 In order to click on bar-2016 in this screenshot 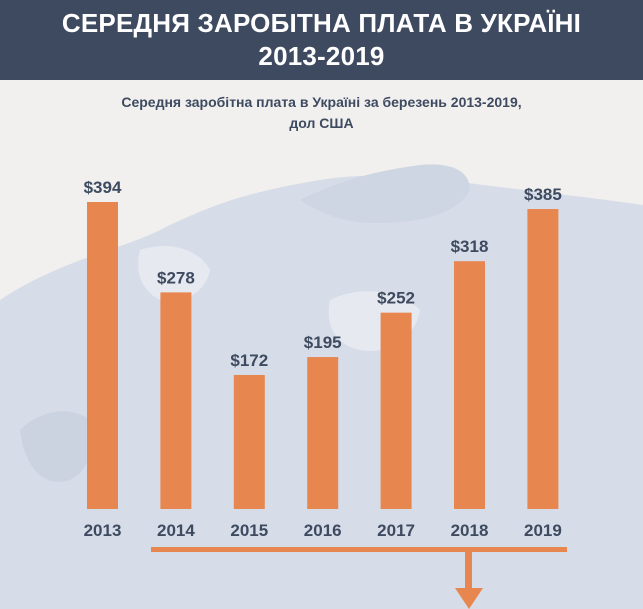, I will do `click(323, 433)`.